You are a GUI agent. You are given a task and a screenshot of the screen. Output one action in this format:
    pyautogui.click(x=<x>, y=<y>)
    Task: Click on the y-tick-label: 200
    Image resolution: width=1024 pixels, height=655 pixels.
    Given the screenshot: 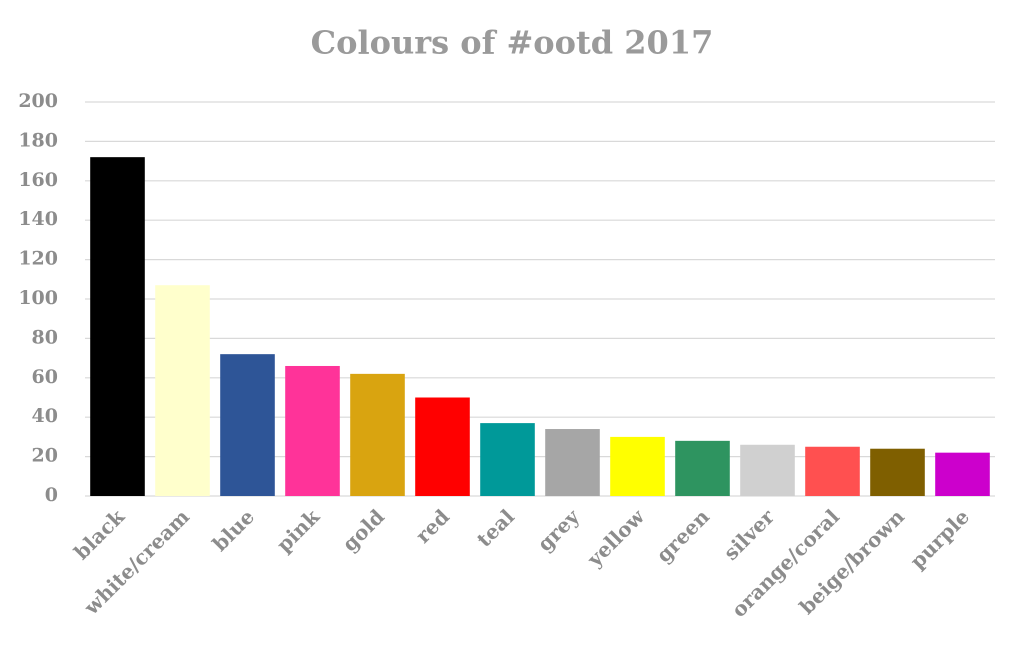 What is the action you would take?
    pyautogui.click(x=38, y=101)
    